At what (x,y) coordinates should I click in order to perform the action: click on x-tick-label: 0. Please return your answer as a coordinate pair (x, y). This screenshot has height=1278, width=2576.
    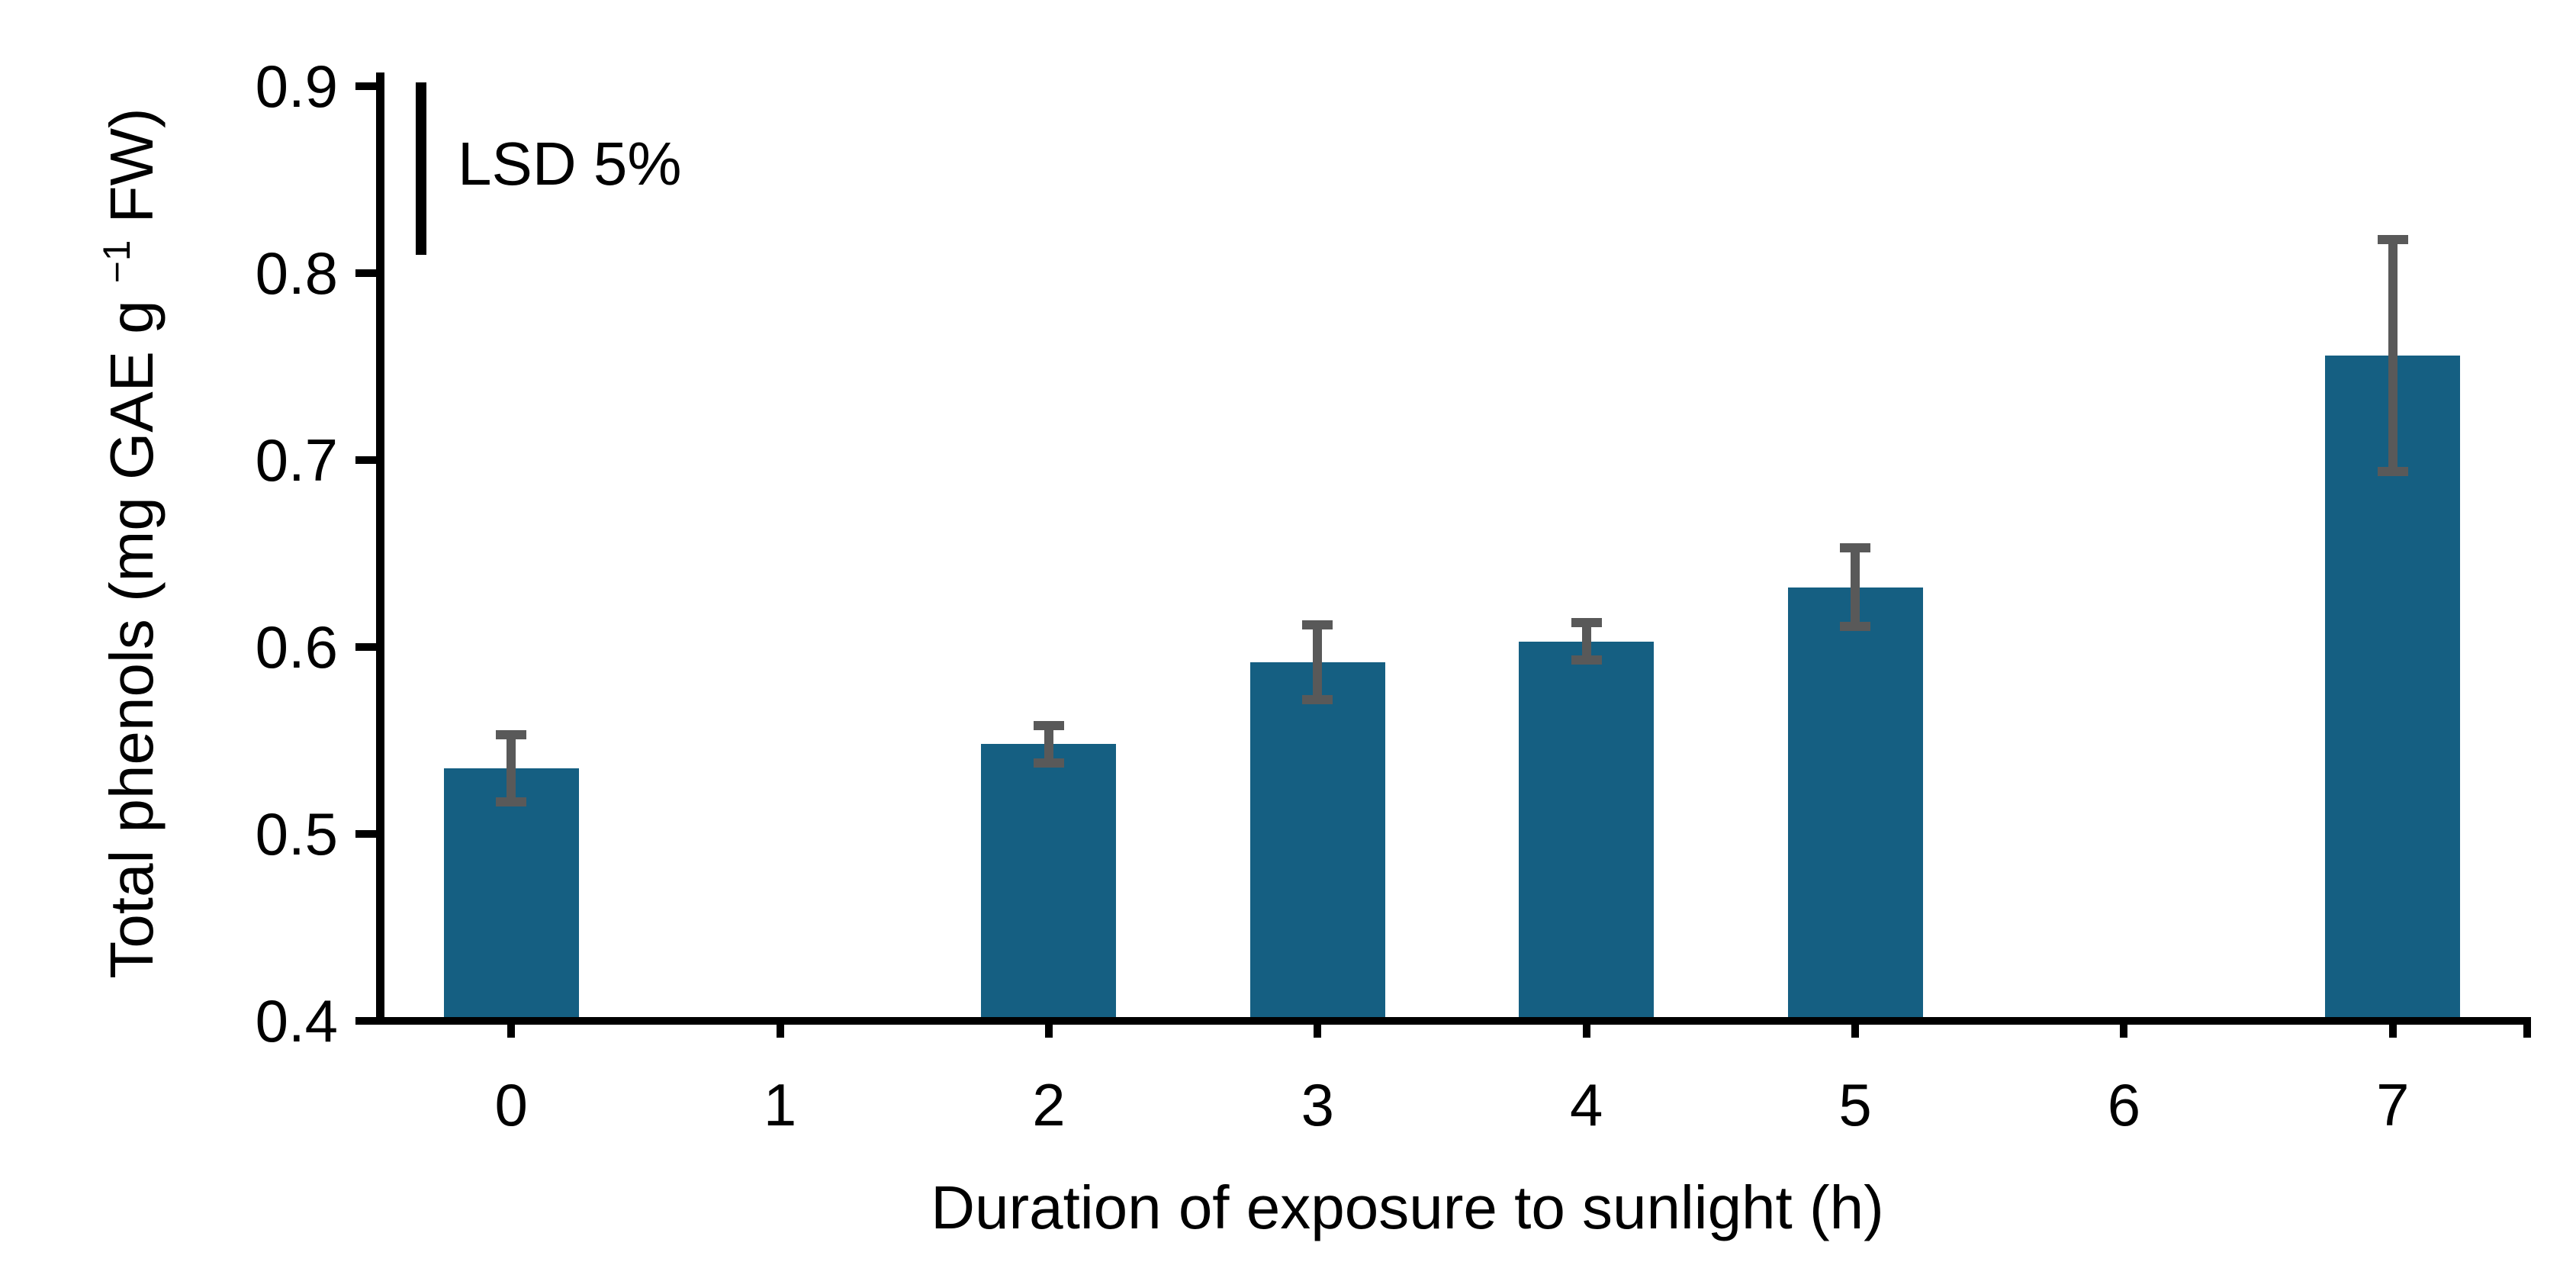
    Looking at the image, I should click on (511, 1104).